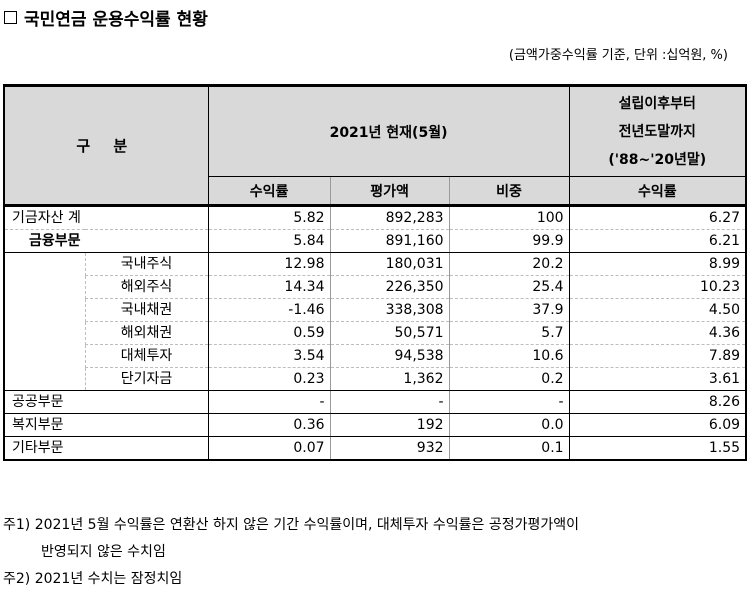 This screenshot has width=753, height=593. I want to click on cell-weight: -, so click(509, 402).